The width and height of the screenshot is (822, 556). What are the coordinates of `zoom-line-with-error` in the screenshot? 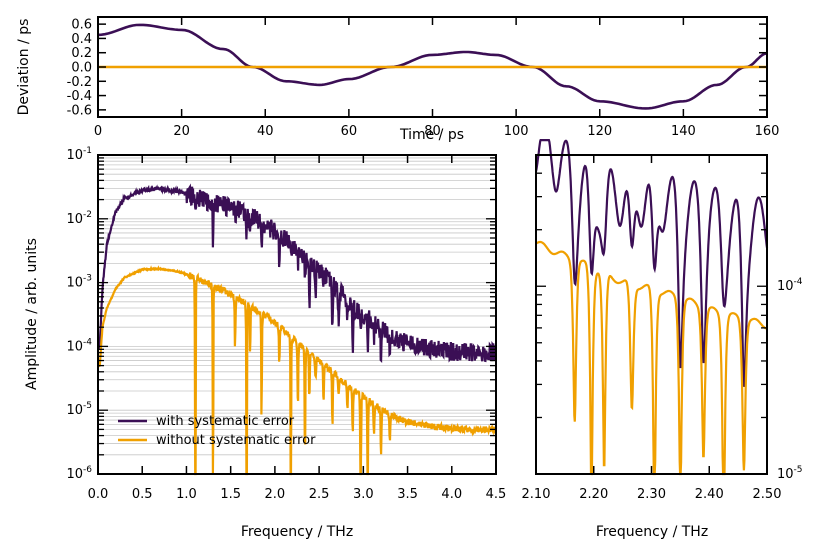 It's located at (651, 263).